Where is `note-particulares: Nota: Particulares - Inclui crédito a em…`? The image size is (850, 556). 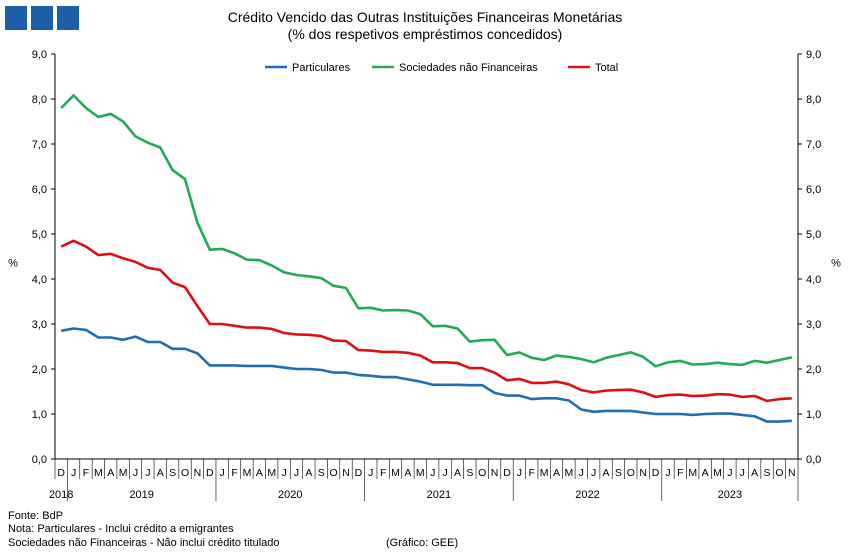
note-particulares: Nota: Particulares - Inclui crédito a em… is located at coordinates (121, 529).